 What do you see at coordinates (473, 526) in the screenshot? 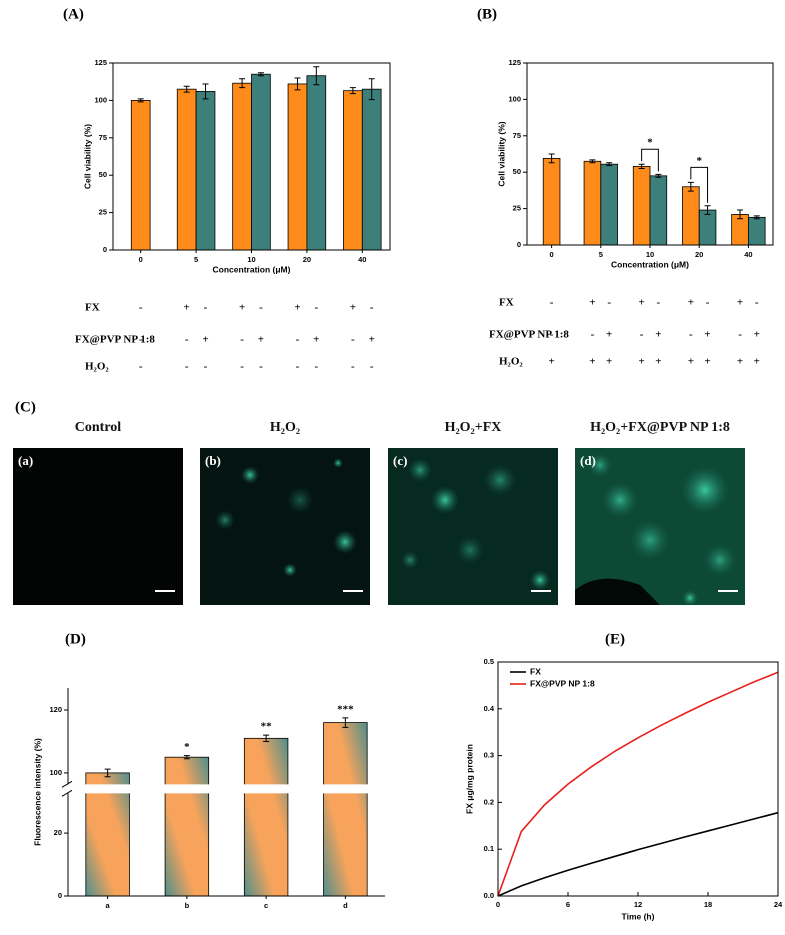
I see `micrograph-c` at bounding box center [473, 526].